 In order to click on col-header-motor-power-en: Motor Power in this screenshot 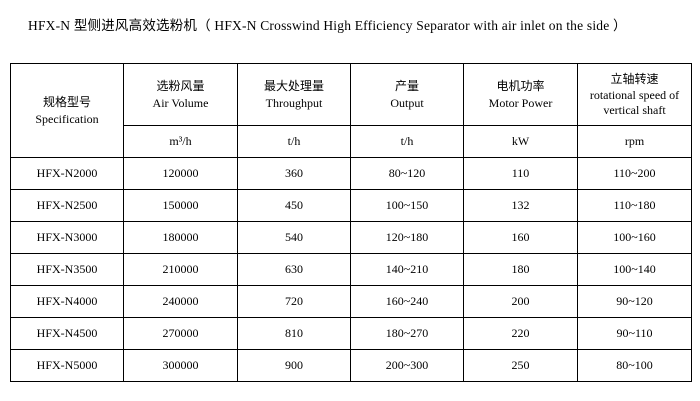, I will do `click(520, 102)`.